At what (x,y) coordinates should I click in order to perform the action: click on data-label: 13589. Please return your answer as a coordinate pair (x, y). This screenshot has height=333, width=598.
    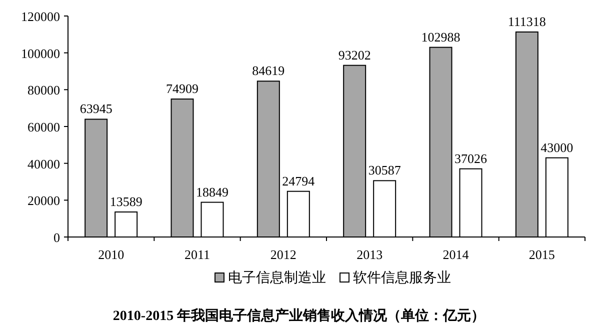
    Looking at the image, I should click on (126, 201).